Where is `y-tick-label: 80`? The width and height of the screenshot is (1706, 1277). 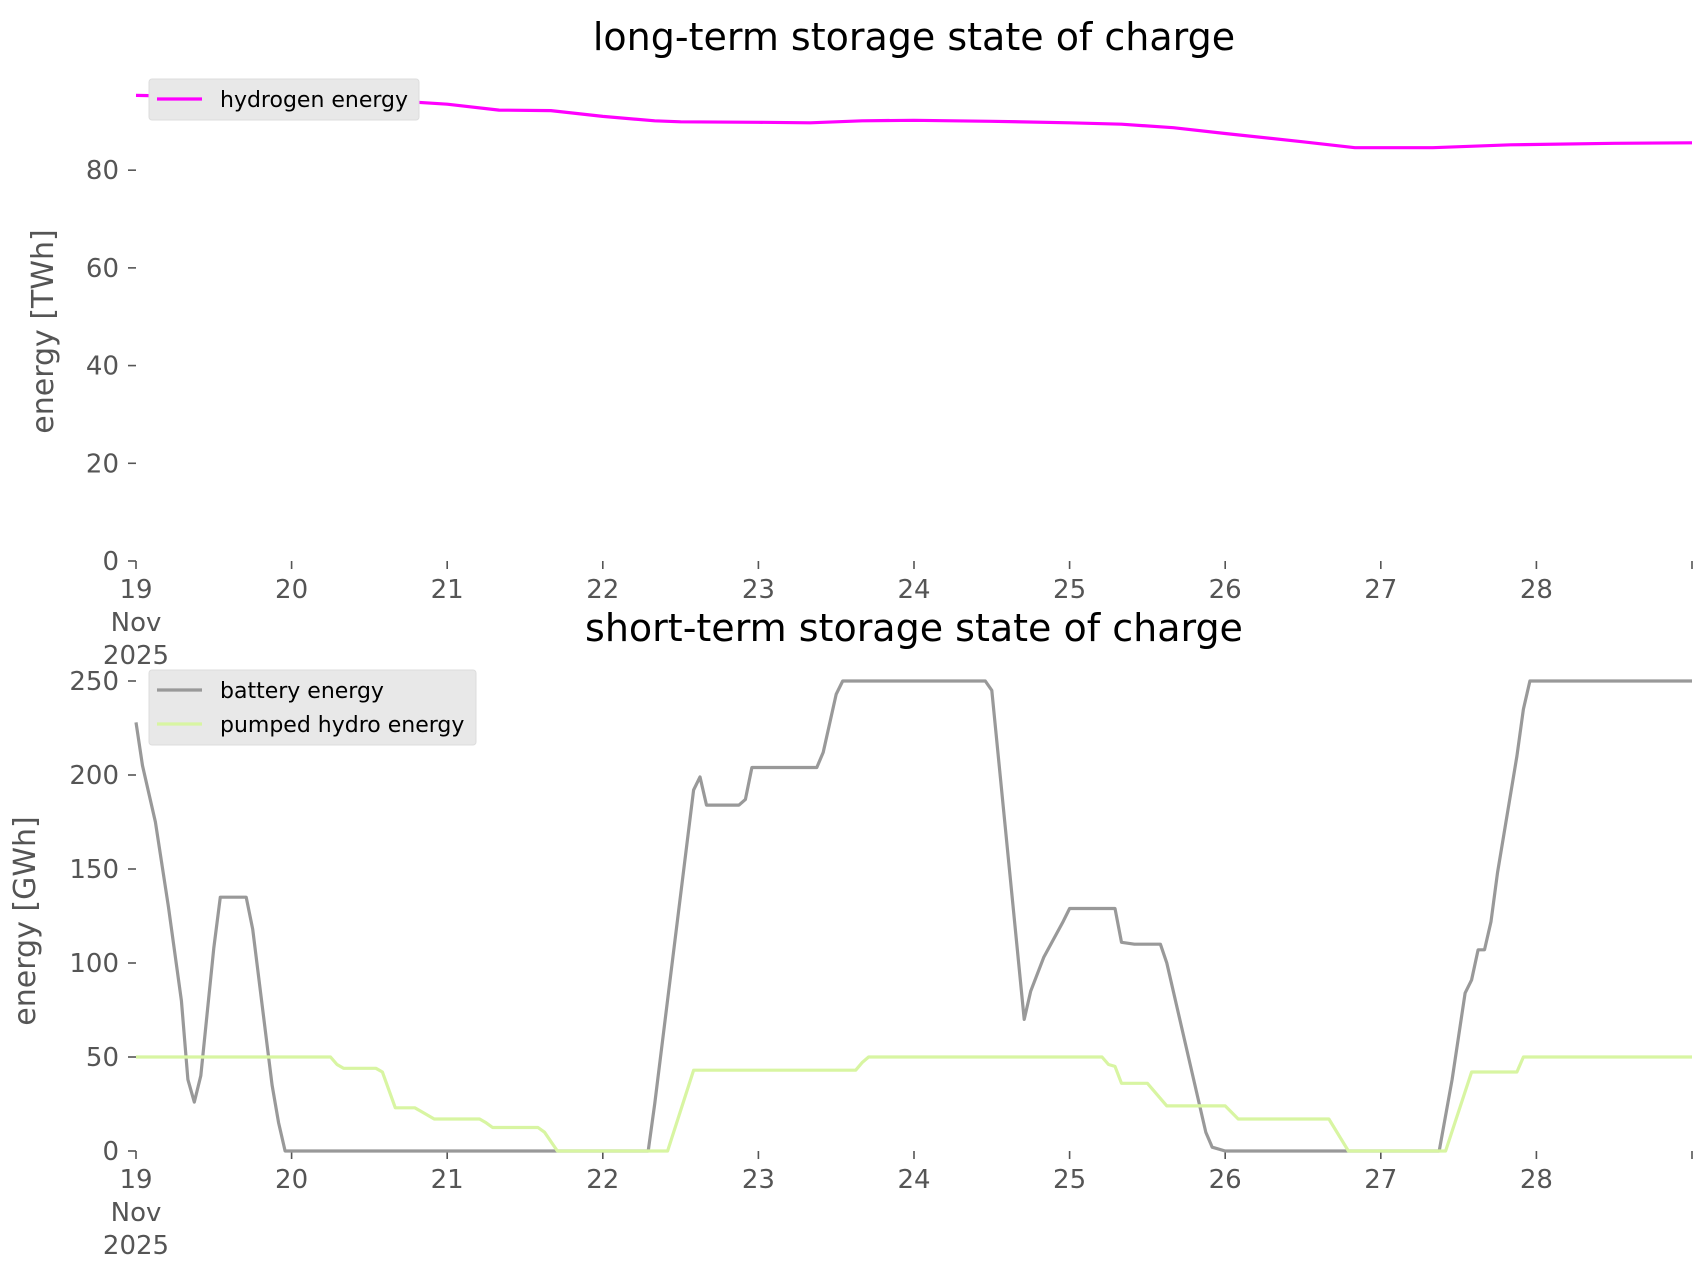 y-tick-label: 80 is located at coordinates (102, 171).